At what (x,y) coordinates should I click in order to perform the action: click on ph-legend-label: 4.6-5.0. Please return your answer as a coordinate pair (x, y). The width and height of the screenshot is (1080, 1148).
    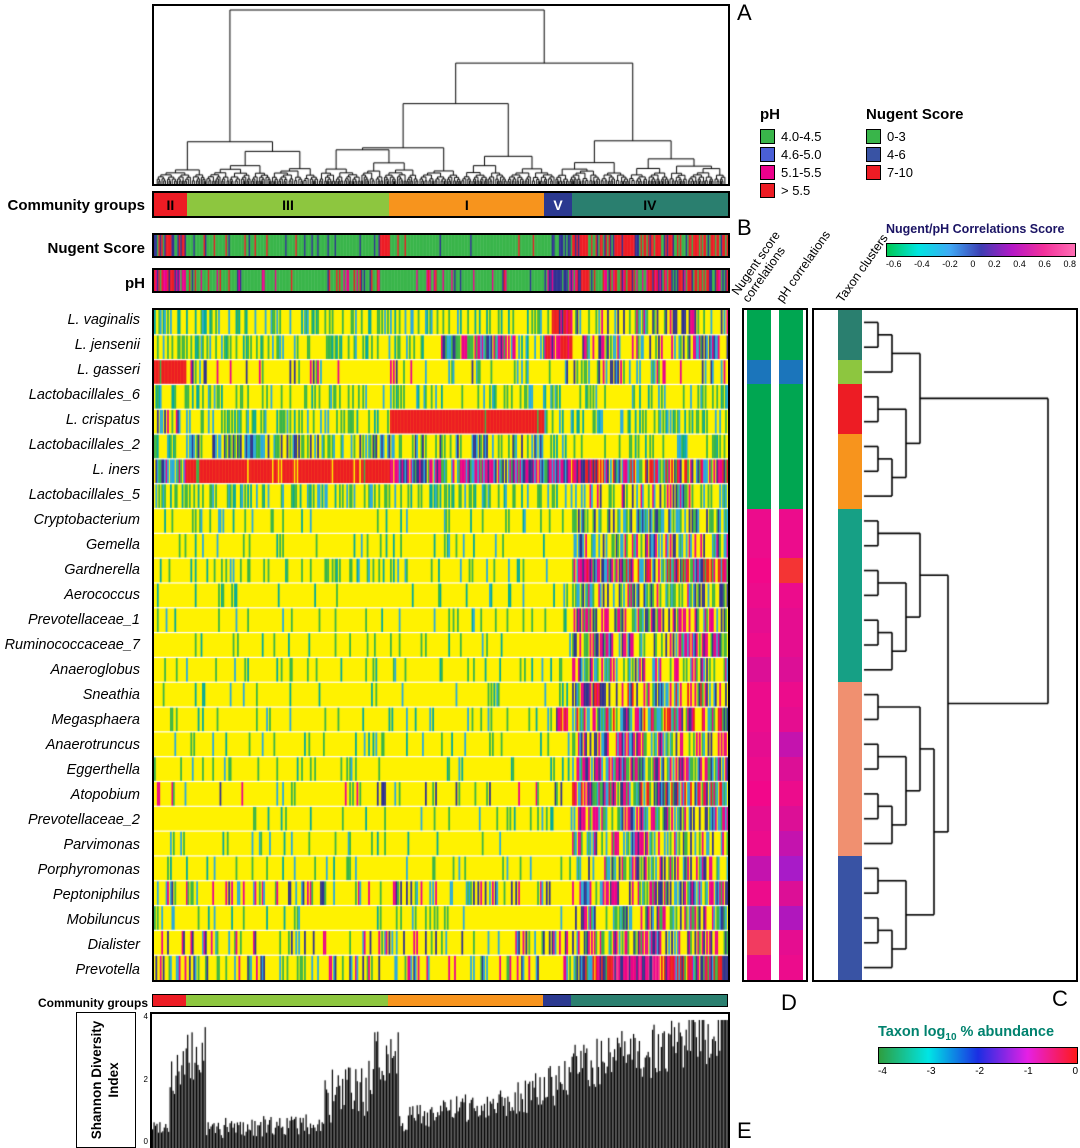
    Looking at the image, I should click on (801, 154).